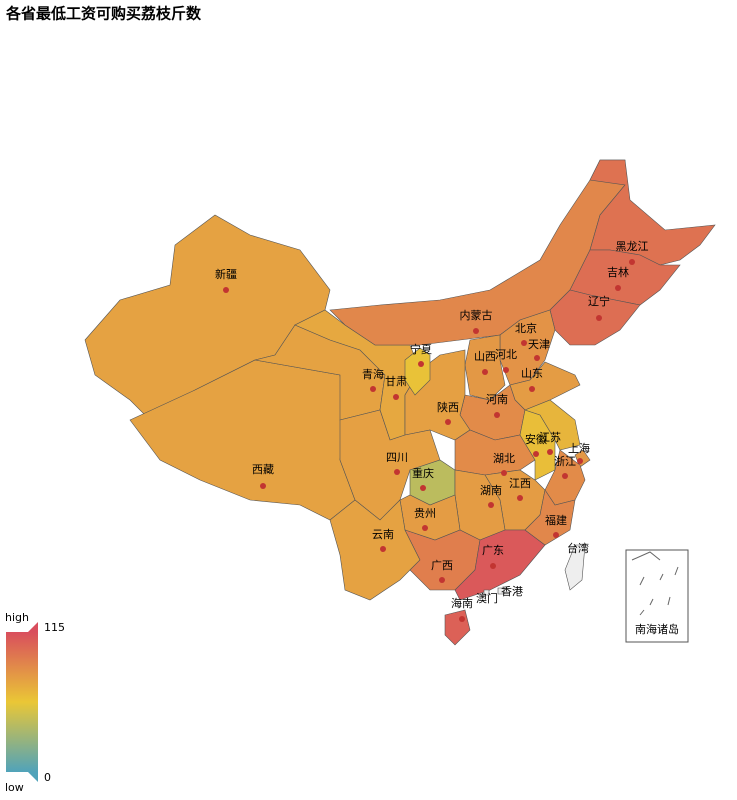 This screenshot has height=800, width=737. What do you see at coordinates (655, 583) in the screenshot?
I see `inset-islands` at bounding box center [655, 583].